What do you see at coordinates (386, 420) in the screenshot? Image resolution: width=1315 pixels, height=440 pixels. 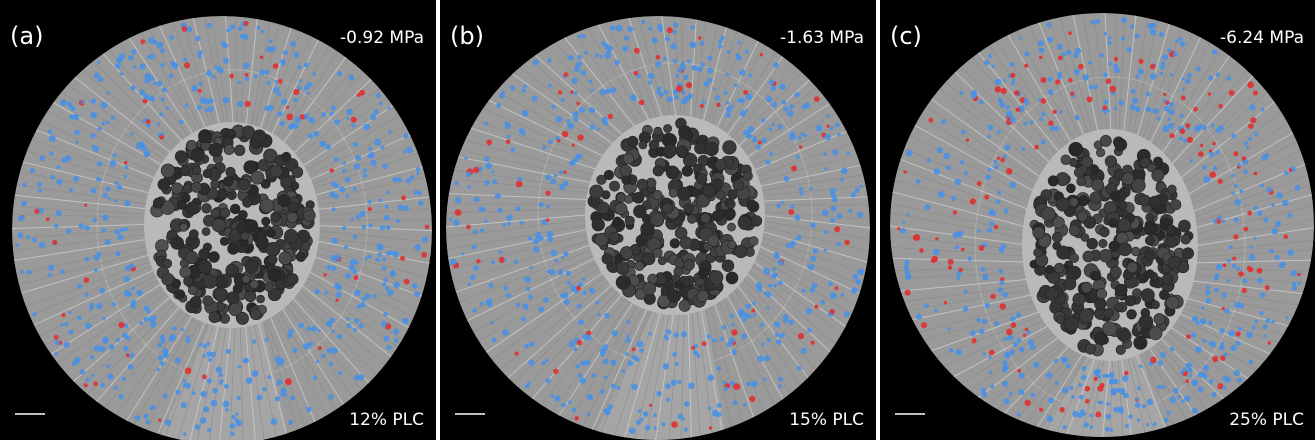 I see `plc-label: 12% PLC` at bounding box center [386, 420].